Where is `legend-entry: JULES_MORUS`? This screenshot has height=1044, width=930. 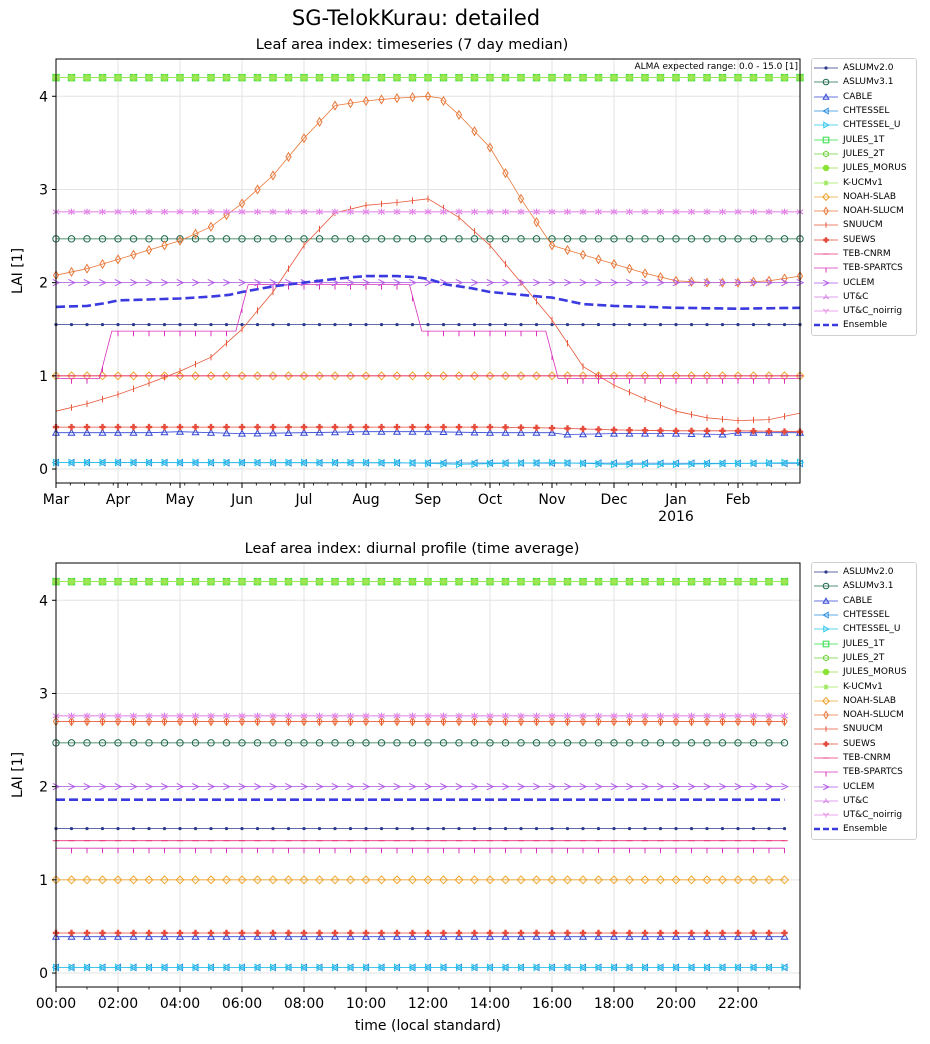
legend-entry: JULES_MORUS is located at coordinates (864, 672).